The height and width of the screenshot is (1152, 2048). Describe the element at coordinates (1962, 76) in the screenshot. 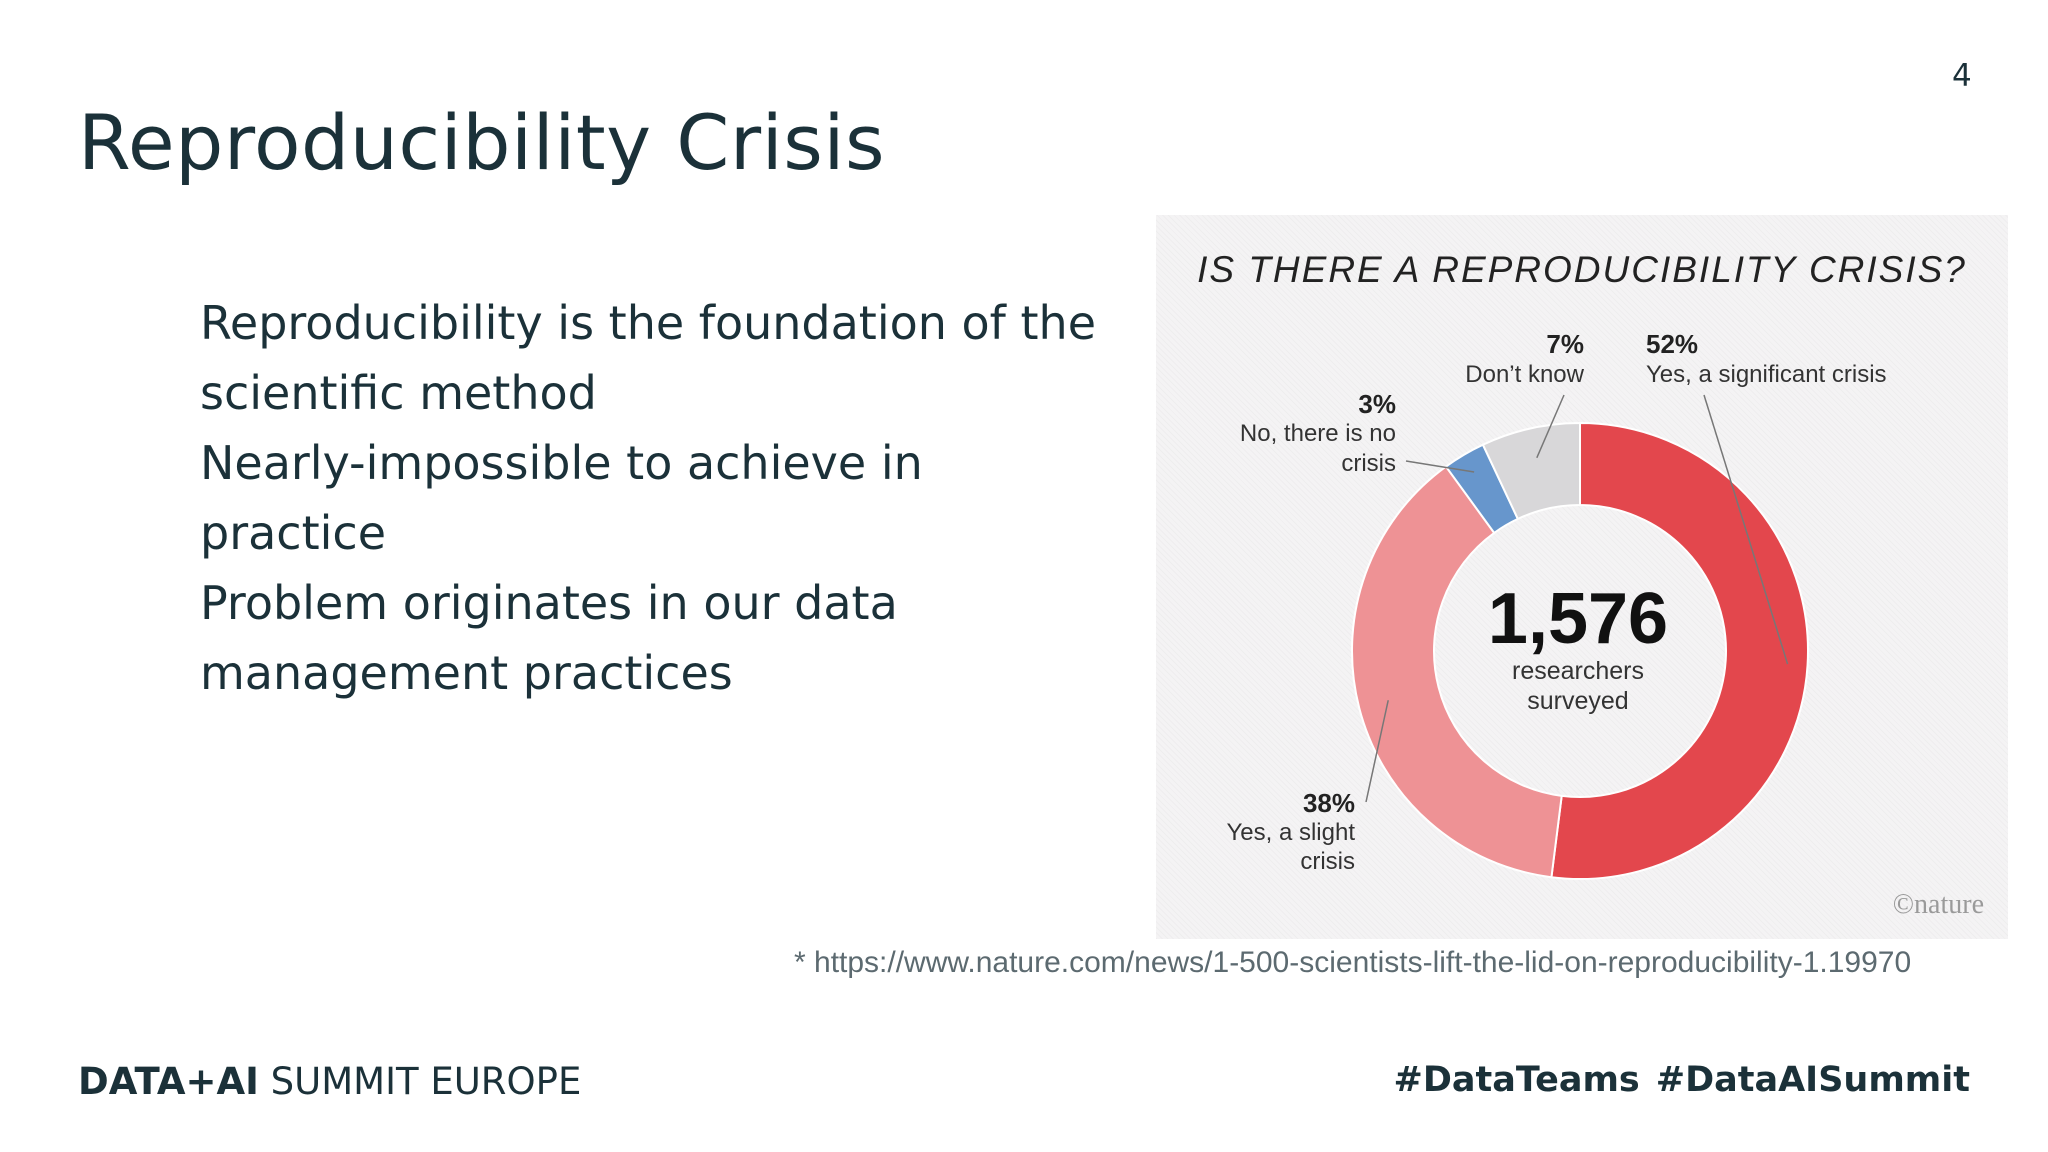

I see `page-number: 4` at that location.